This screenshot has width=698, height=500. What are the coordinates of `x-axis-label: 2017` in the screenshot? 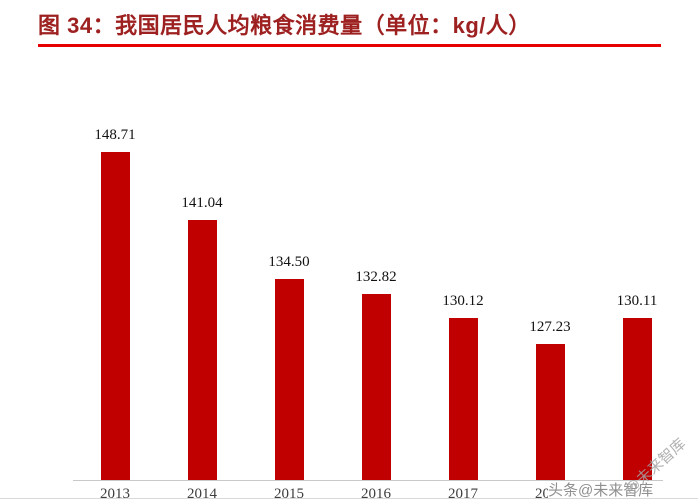 It's located at (463, 493).